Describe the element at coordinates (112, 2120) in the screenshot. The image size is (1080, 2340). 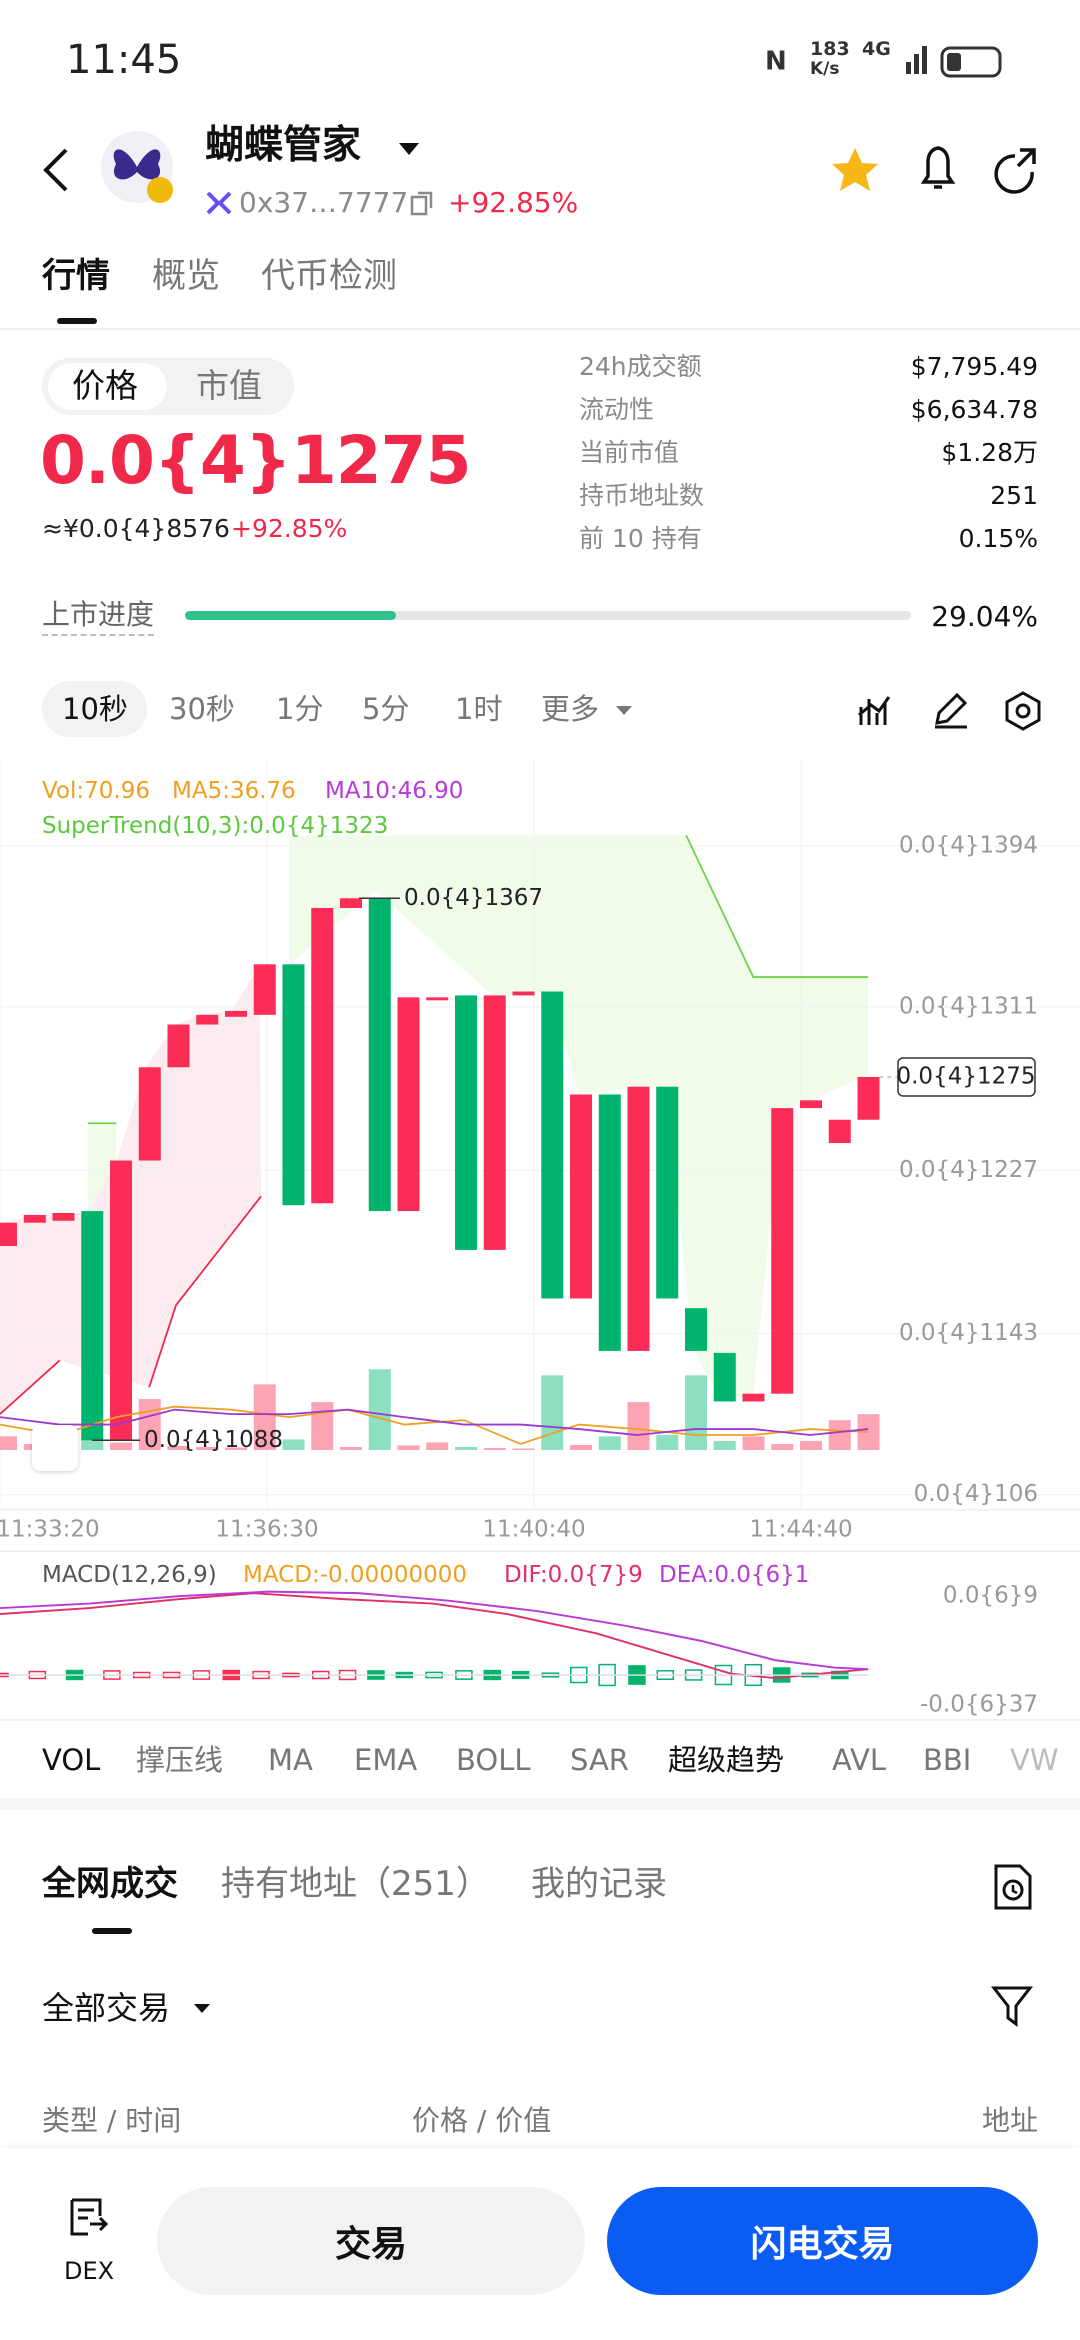
I see `column-header: 类型 / 时间` at that location.